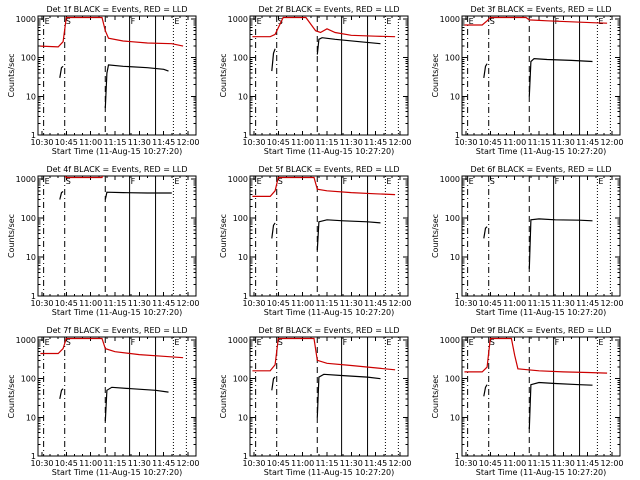 The width and height of the screenshot is (640, 480). What do you see at coordinates (116, 9) in the screenshot?
I see `chart-title: Det 1f BLACK = Events, RED = LLD` at bounding box center [116, 9].